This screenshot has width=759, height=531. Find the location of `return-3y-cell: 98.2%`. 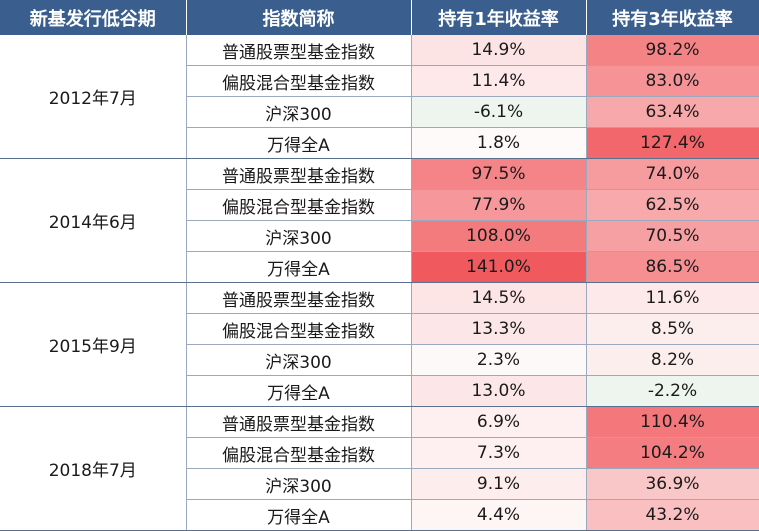

return-3y-cell: 98.2% is located at coordinates (672, 50).